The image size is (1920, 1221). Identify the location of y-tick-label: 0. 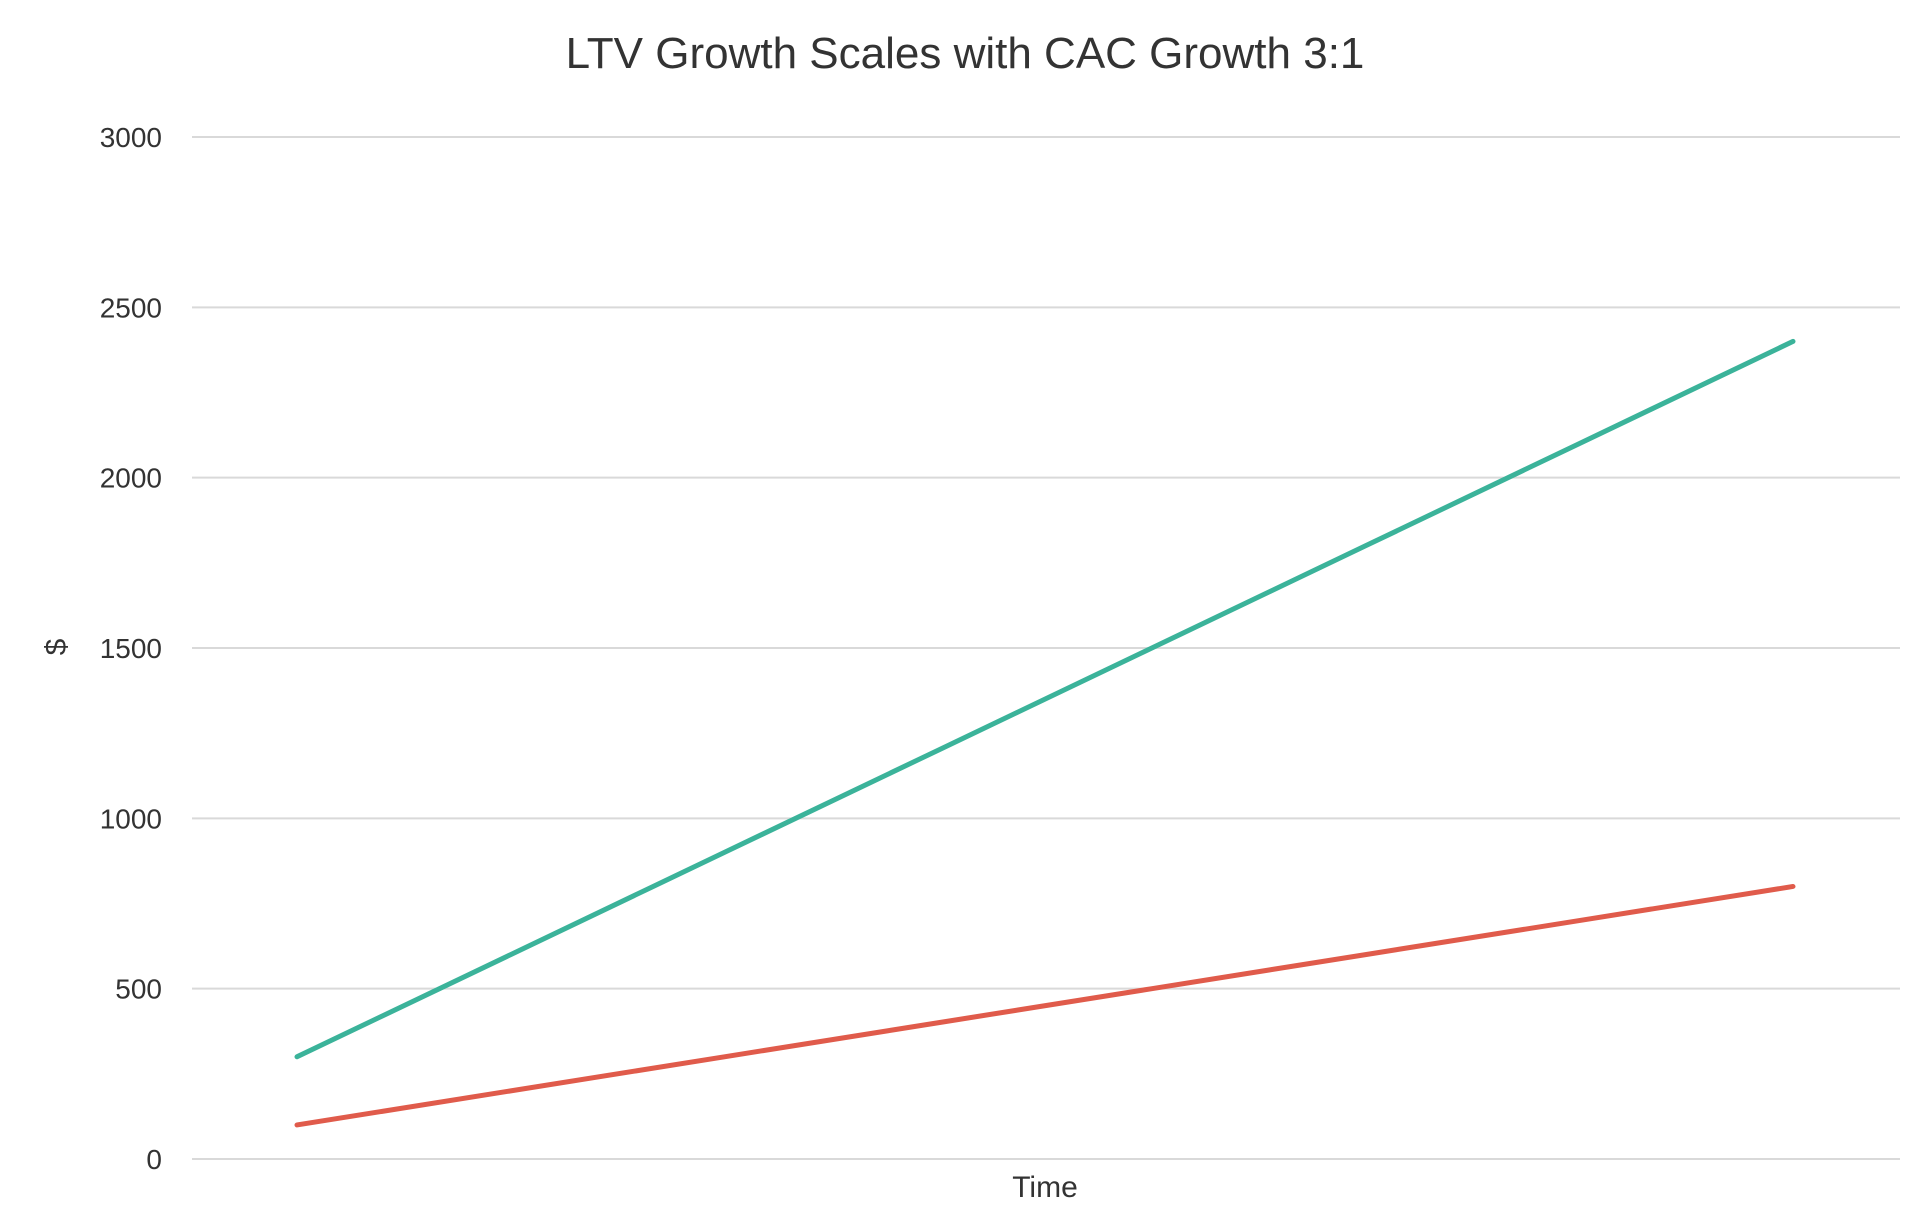
(154, 1159).